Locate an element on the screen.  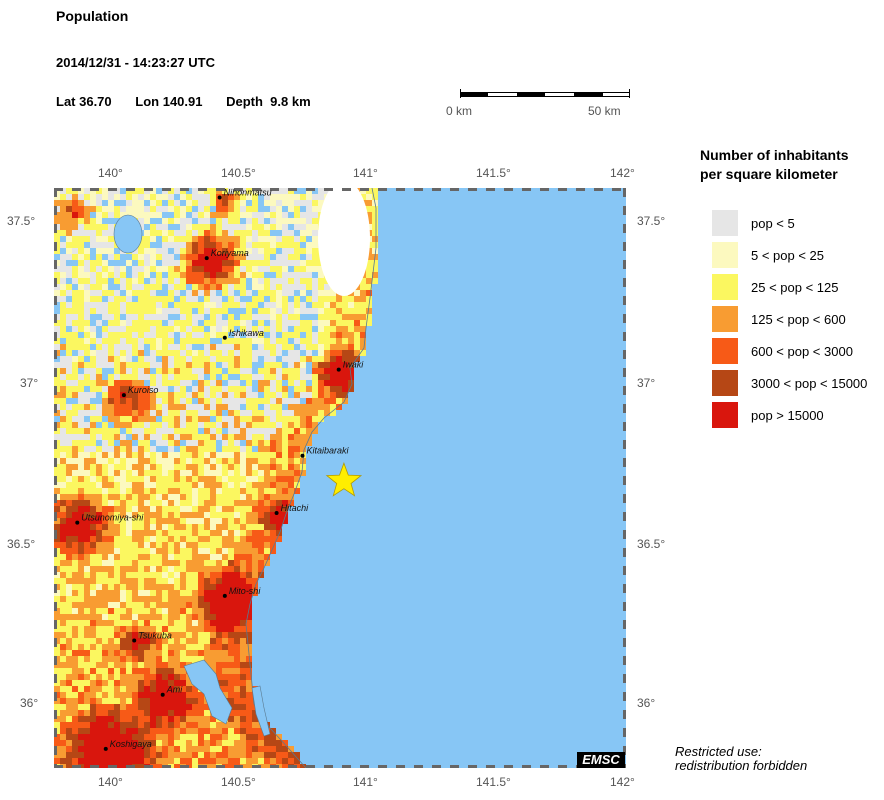
lat-tick-right-3: 36° is located at coordinates (646, 703).